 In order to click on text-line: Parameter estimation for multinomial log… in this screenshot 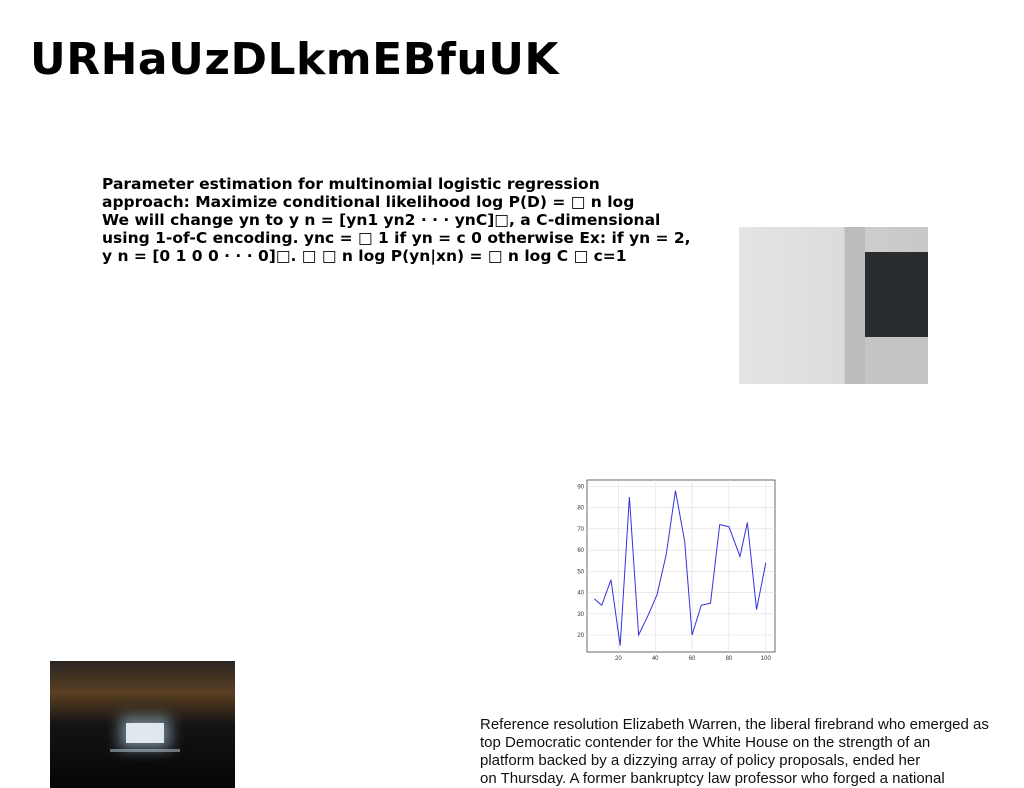, I will do `click(351, 184)`.